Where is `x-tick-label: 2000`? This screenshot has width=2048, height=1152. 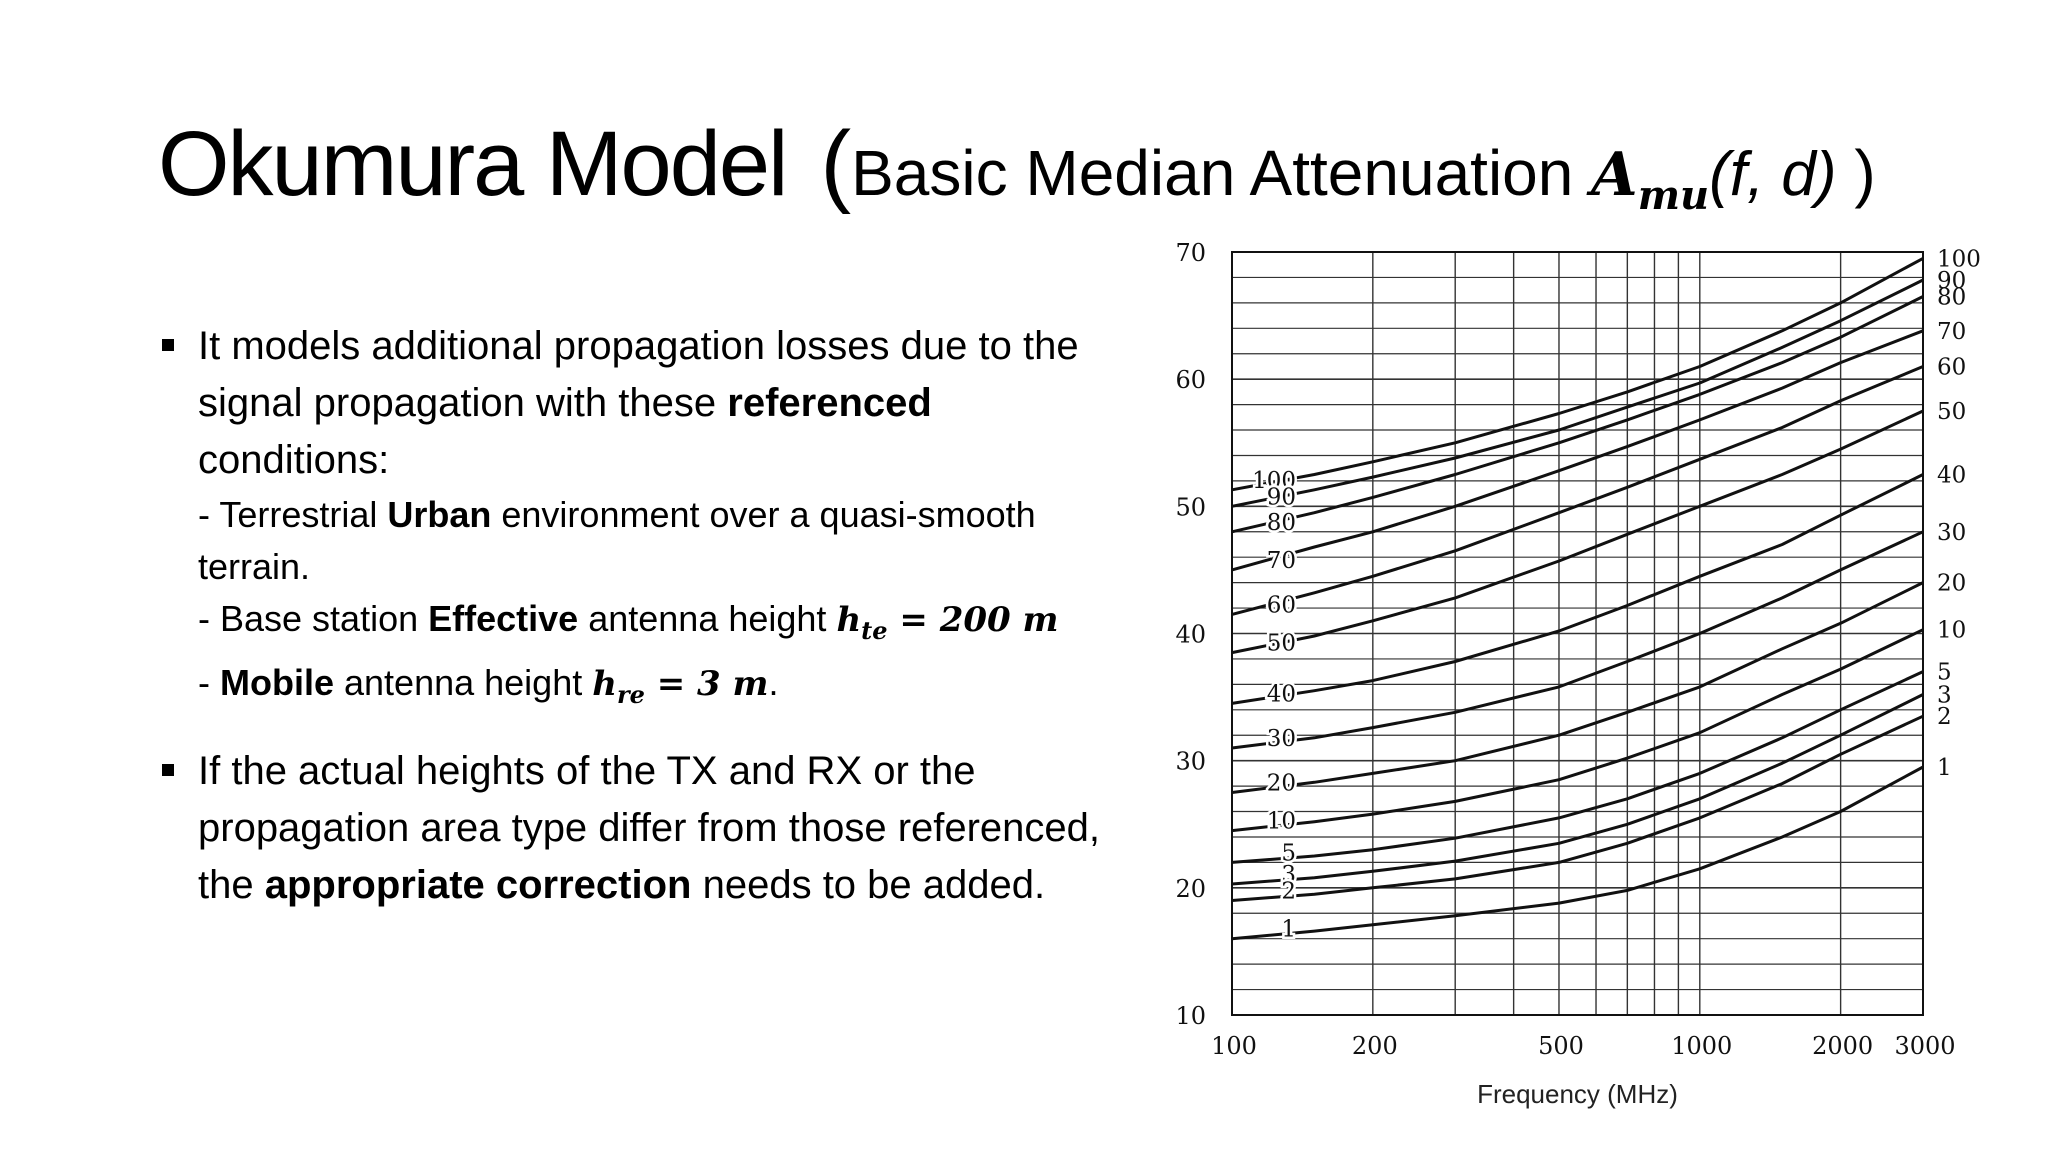
x-tick-label: 2000 is located at coordinates (1842, 1046).